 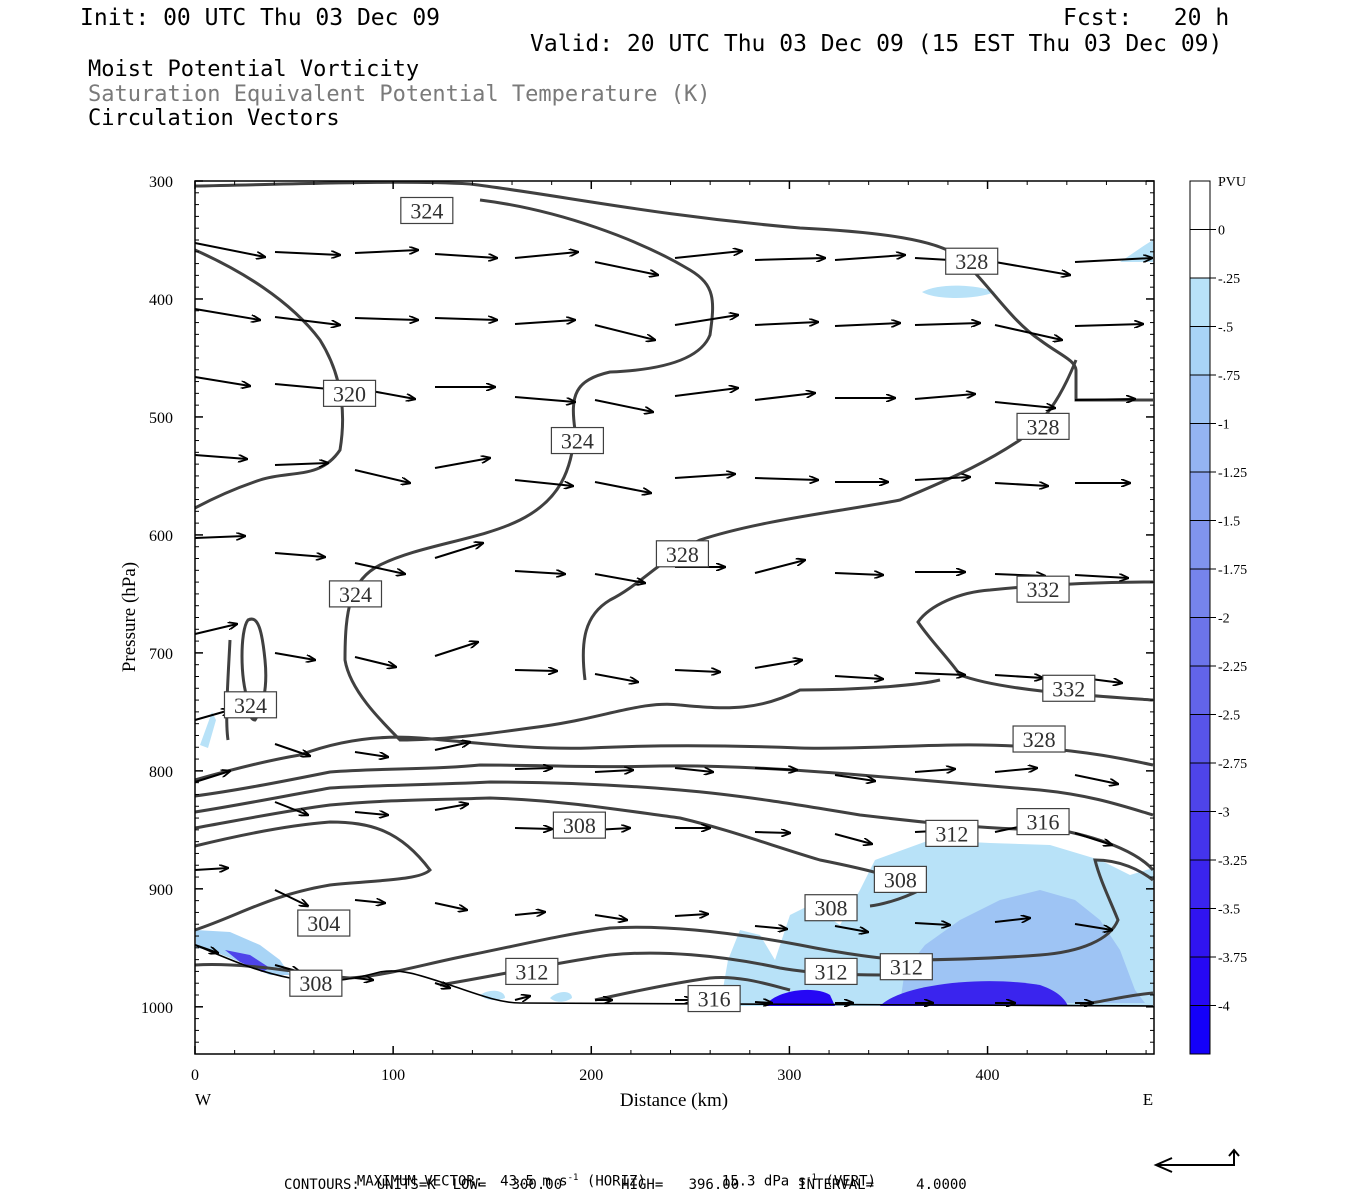 What do you see at coordinates (1224, 1007) in the screenshot?
I see `colorbar-label: -4` at bounding box center [1224, 1007].